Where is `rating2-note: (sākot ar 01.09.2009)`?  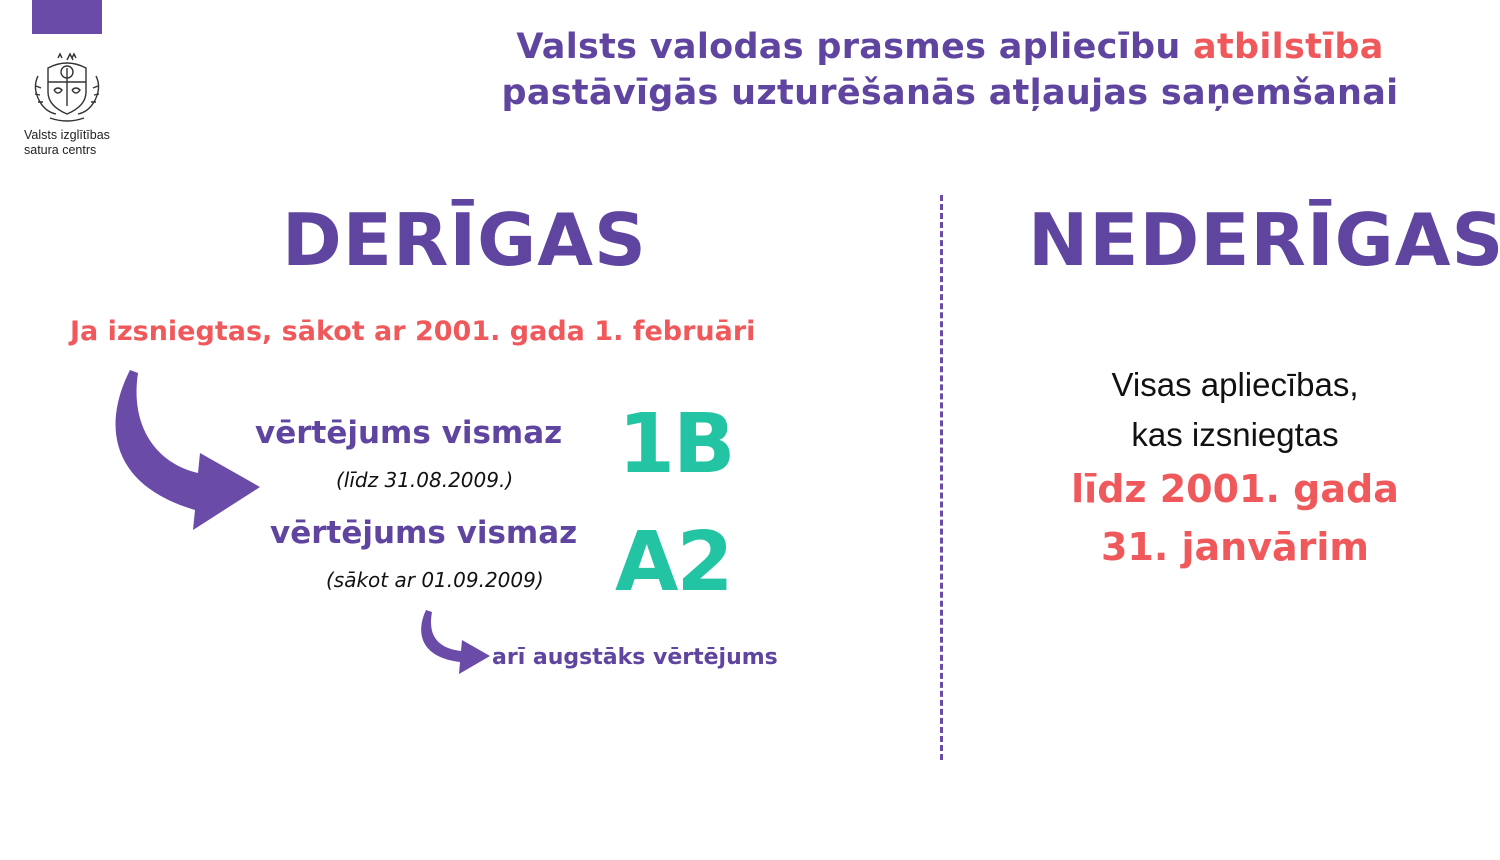
rating2-note: (sākot ar 01.09.2009) is located at coordinates (435, 580).